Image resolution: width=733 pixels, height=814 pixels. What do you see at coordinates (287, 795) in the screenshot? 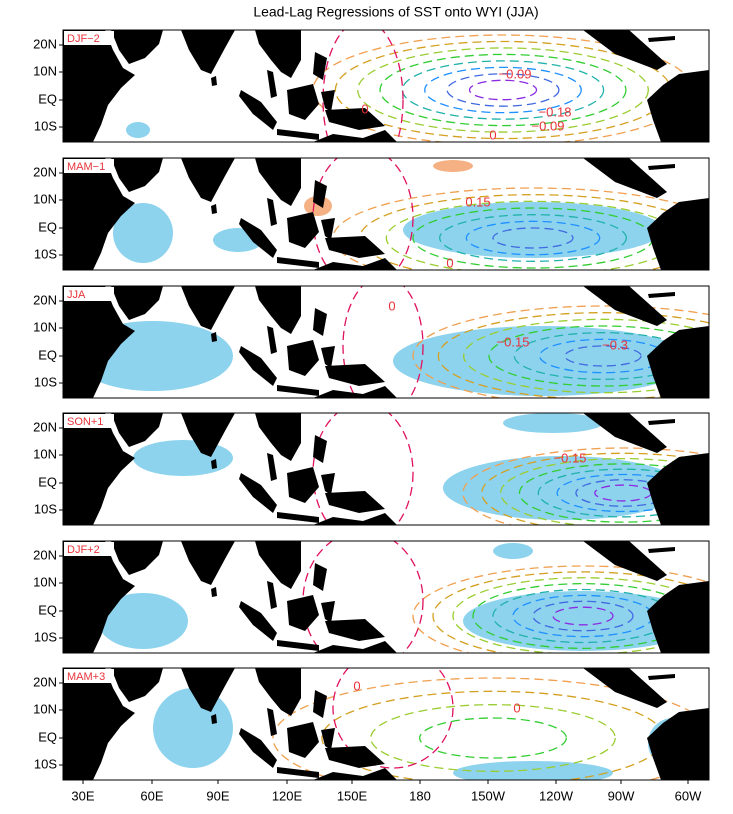
I see `lon-label: 120E` at bounding box center [287, 795].